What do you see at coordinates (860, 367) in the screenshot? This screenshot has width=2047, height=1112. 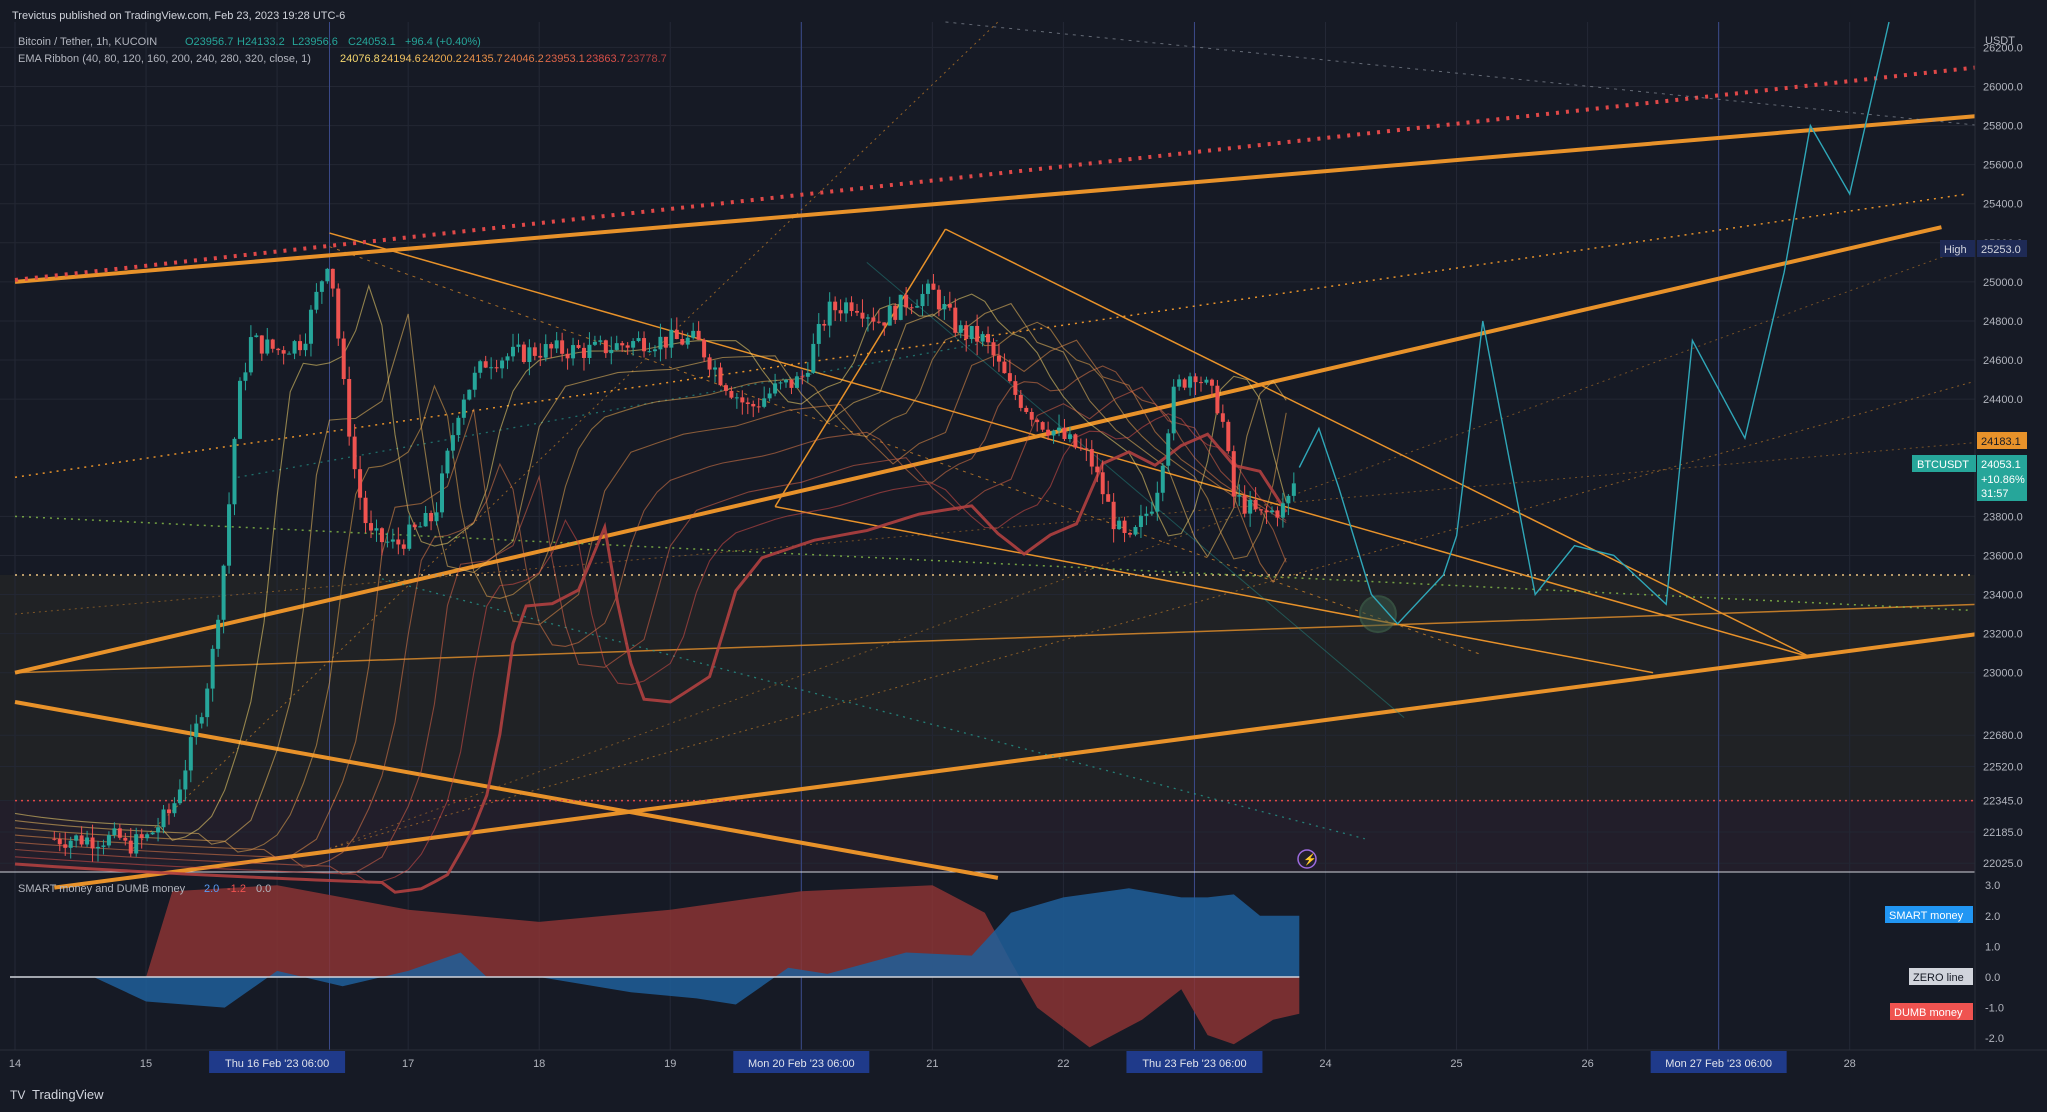 I see `trendline-wedge-leg` at bounding box center [860, 367].